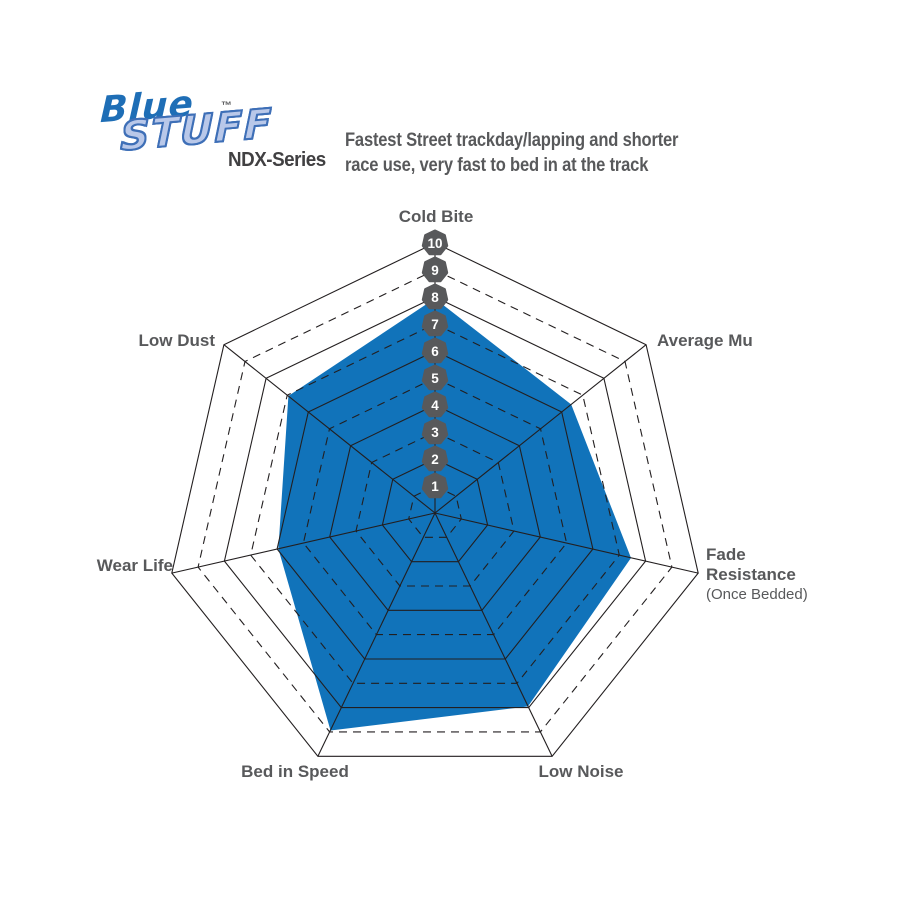 The height and width of the screenshot is (900, 900). What do you see at coordinates (705, 340) in the screenshot?
I see `axis-label-average-mu: Average Mu` at bounding box center [705, 340].